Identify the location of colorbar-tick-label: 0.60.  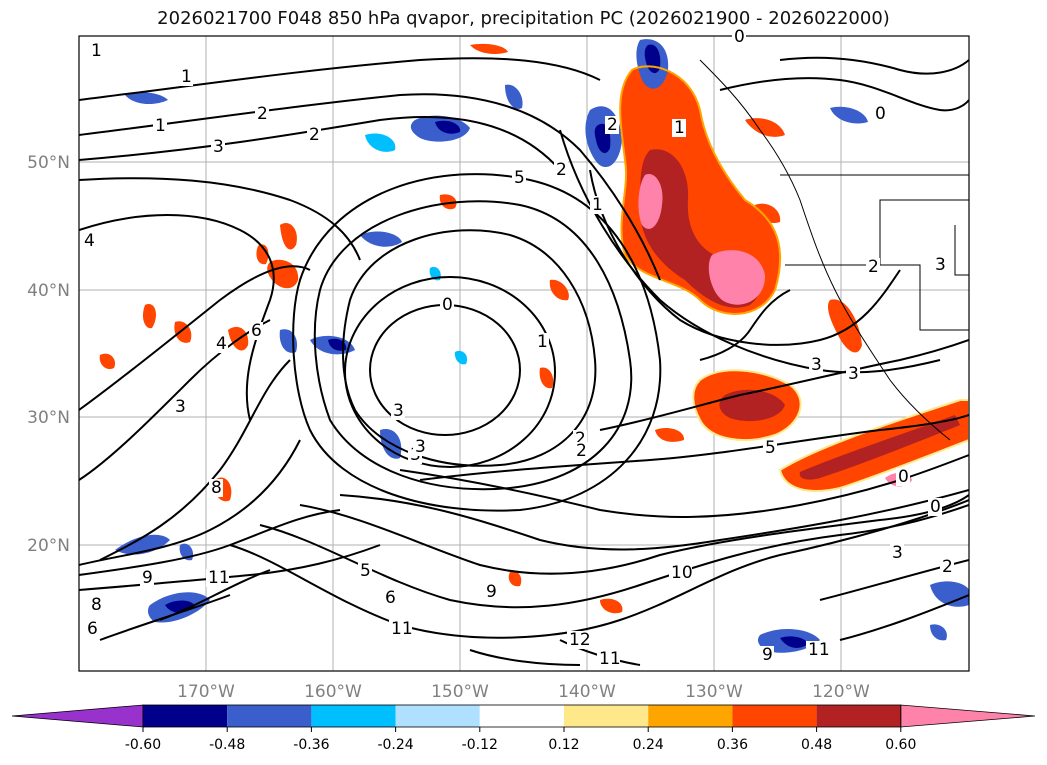
(900, 745).